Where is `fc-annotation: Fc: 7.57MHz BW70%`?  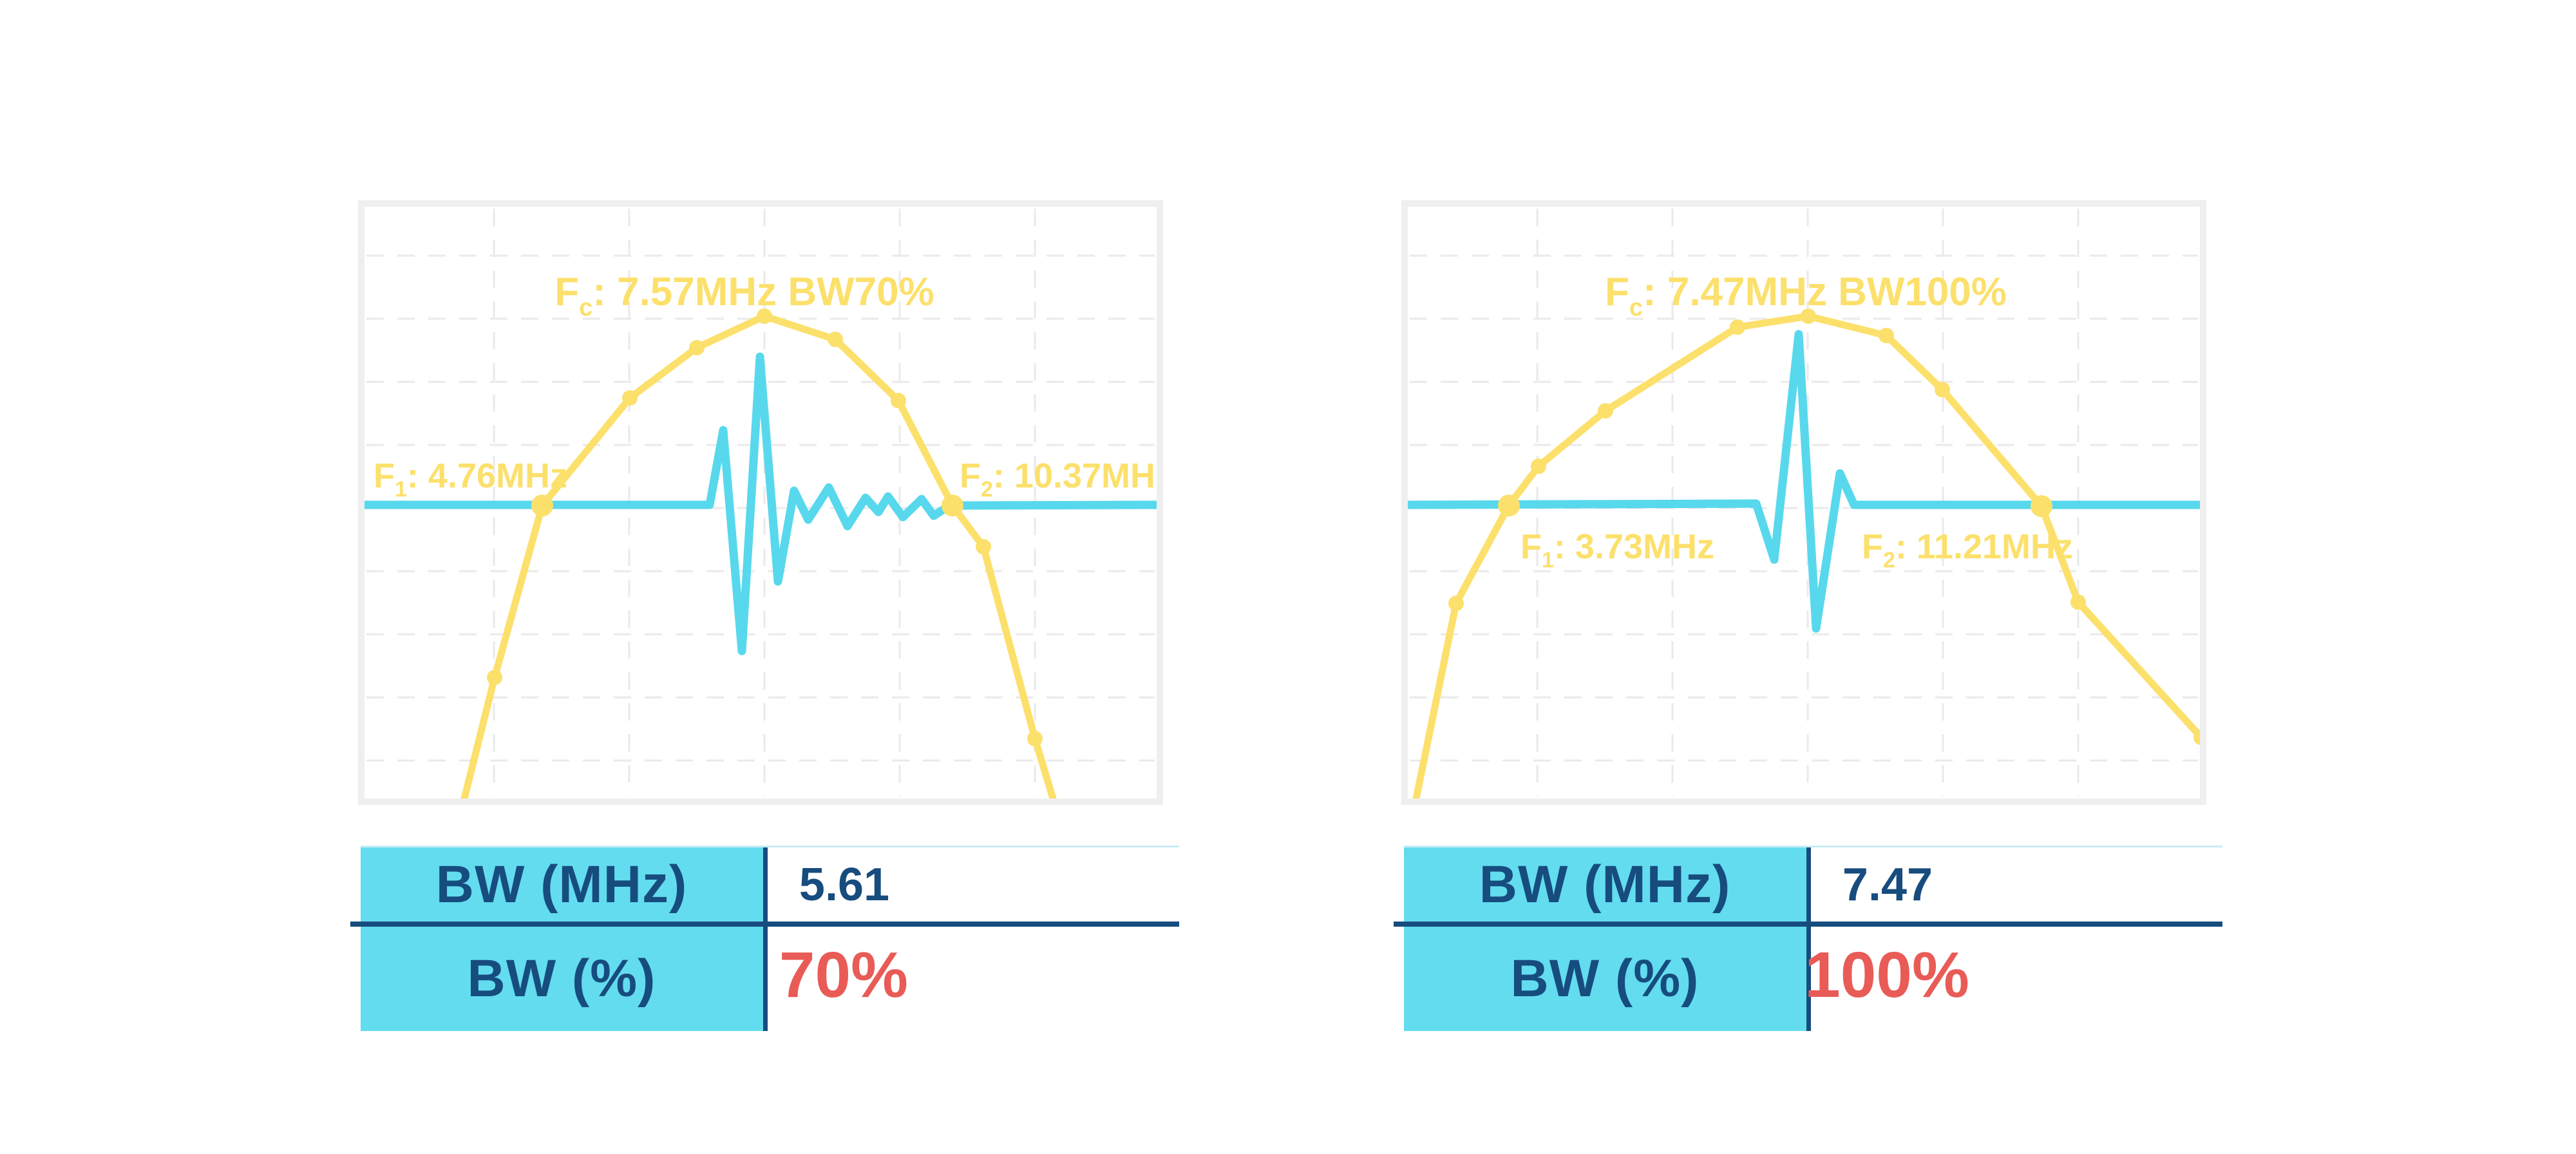
fc-annotation: Fc: 7.57MHz BW70% is located at coordinates (744, 295).